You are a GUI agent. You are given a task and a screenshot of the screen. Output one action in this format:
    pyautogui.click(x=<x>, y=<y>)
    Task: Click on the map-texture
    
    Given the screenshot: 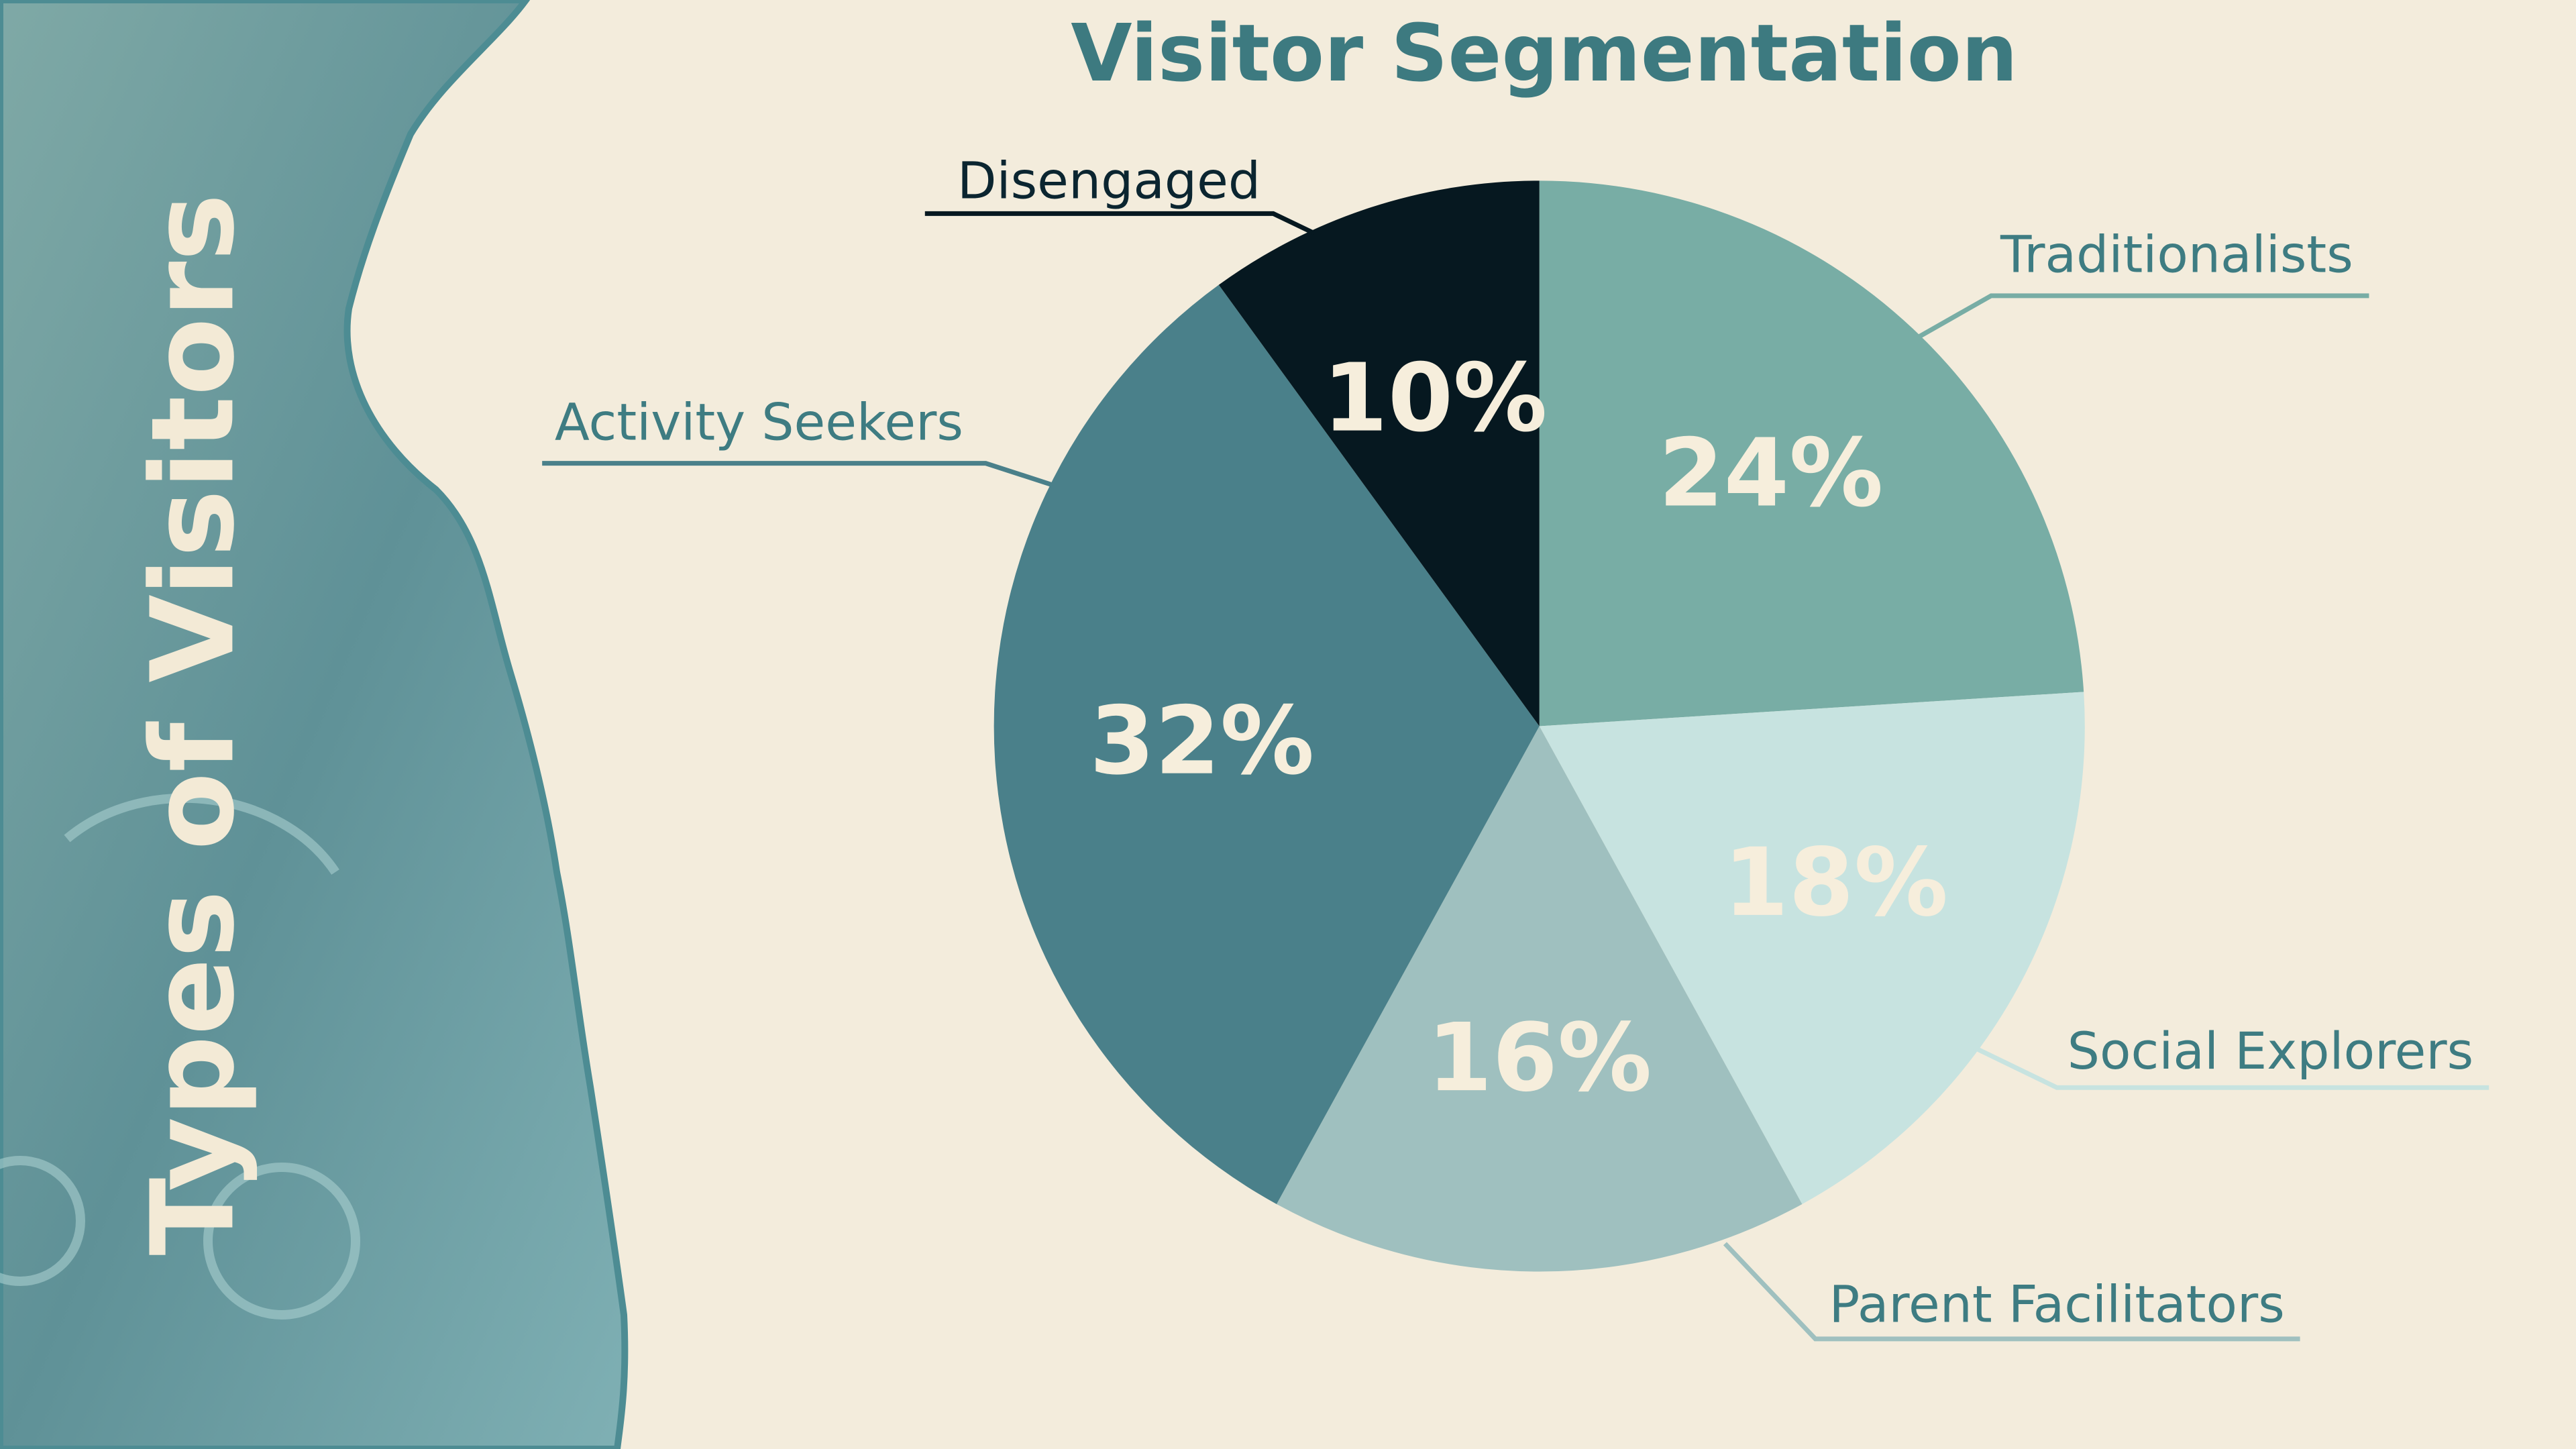 What is the action you would take?
    pyautogui.click(x=180, y=1056)
    